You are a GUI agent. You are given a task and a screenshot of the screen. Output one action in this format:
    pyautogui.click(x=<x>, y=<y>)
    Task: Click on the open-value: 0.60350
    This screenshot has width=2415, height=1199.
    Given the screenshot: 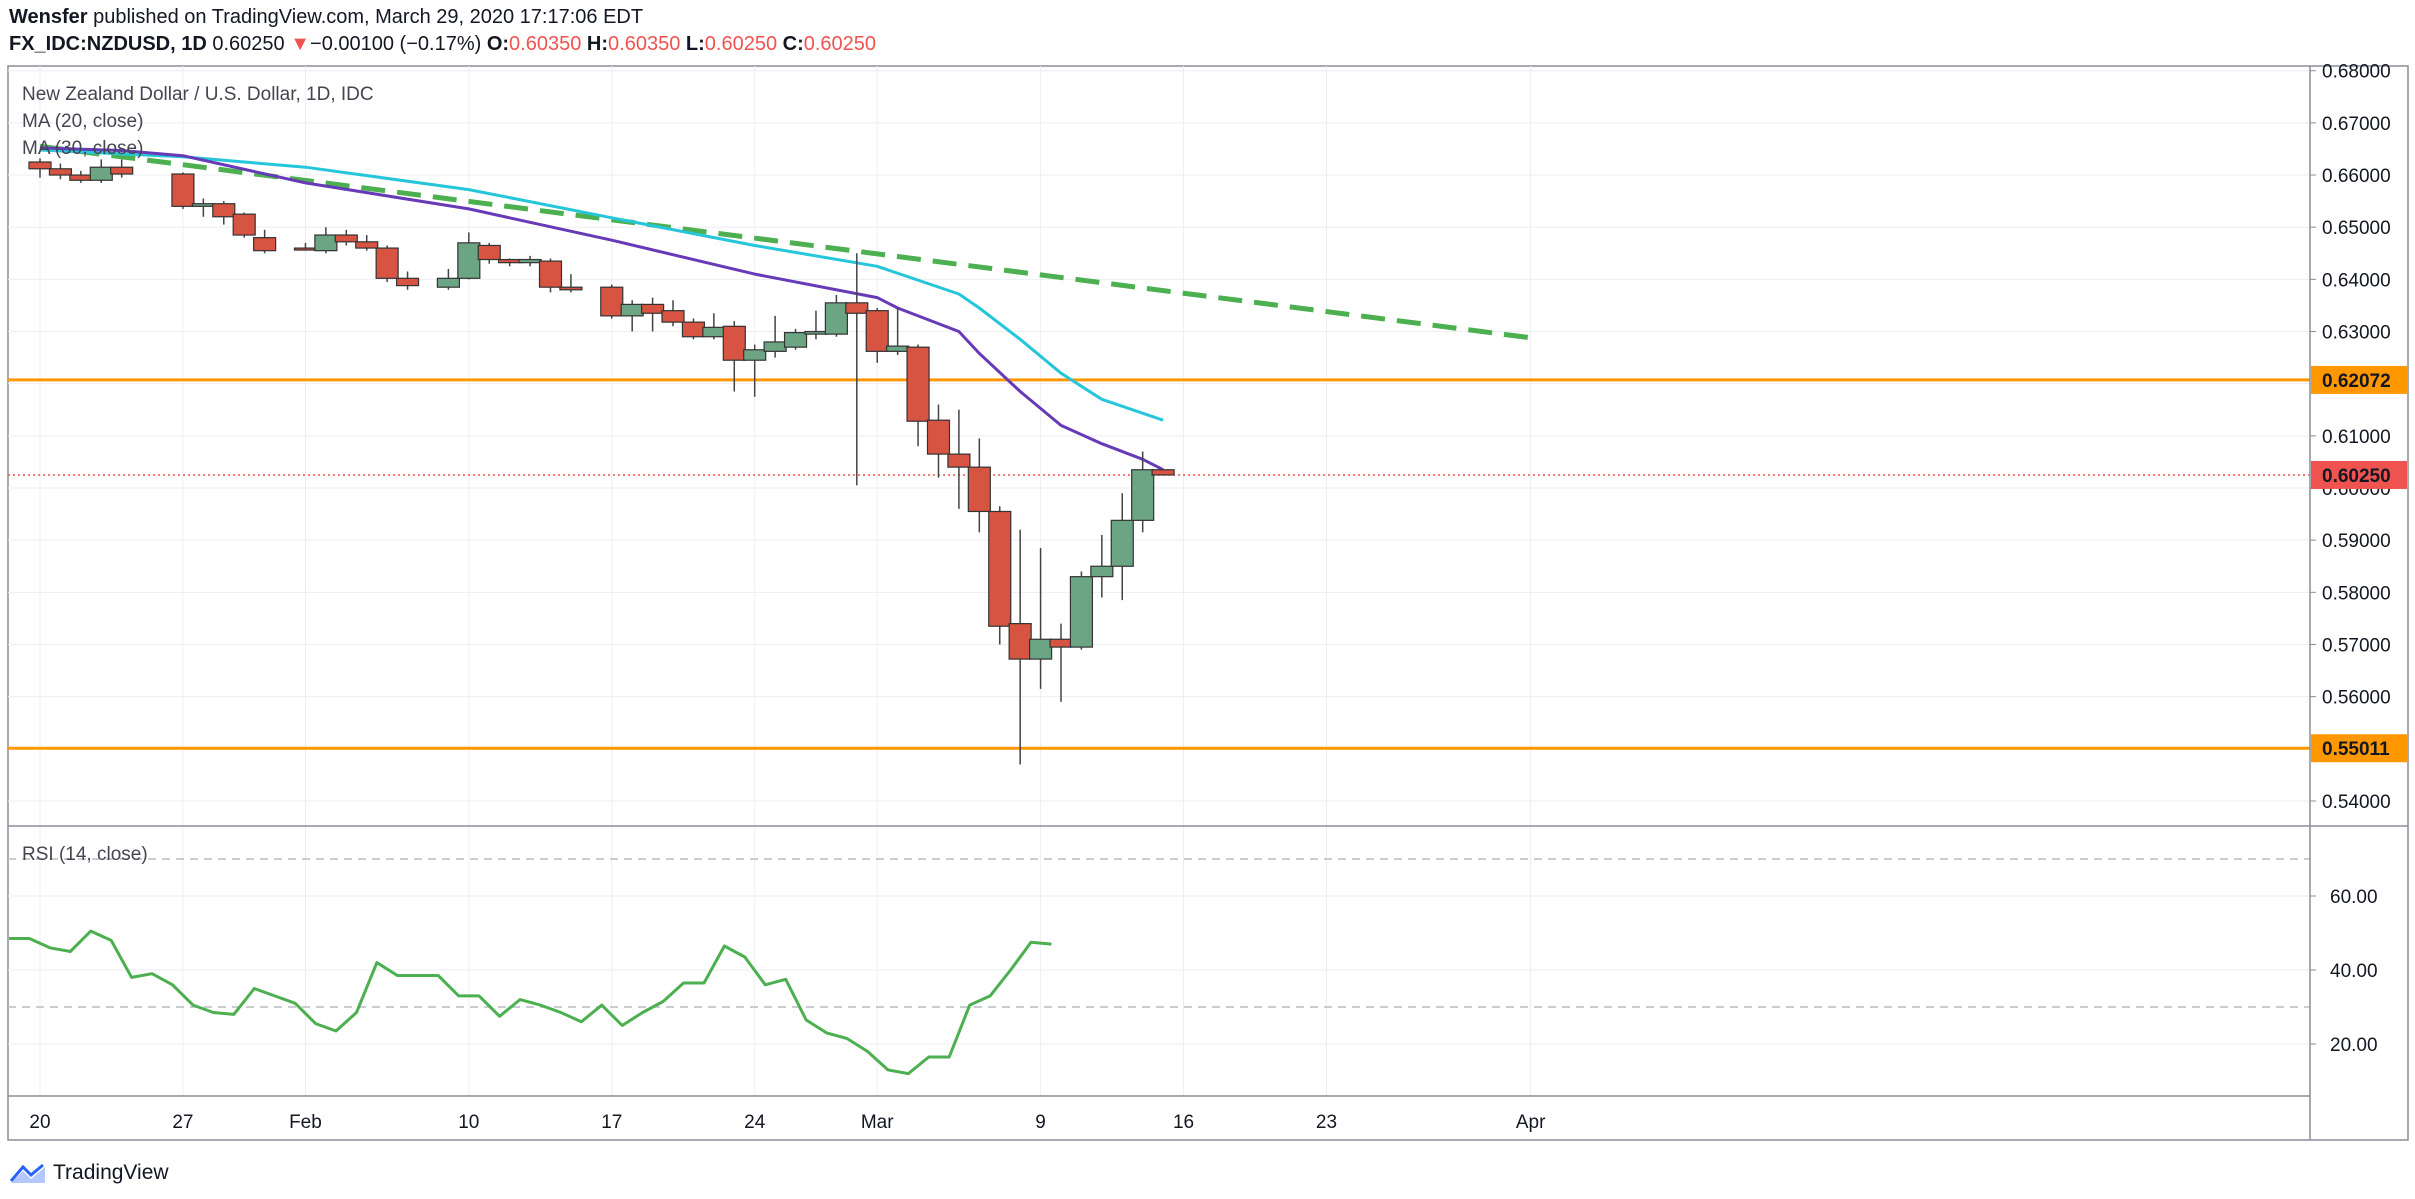 What is the action you would take?
    pyautogui.click(x=545, y=44)
    